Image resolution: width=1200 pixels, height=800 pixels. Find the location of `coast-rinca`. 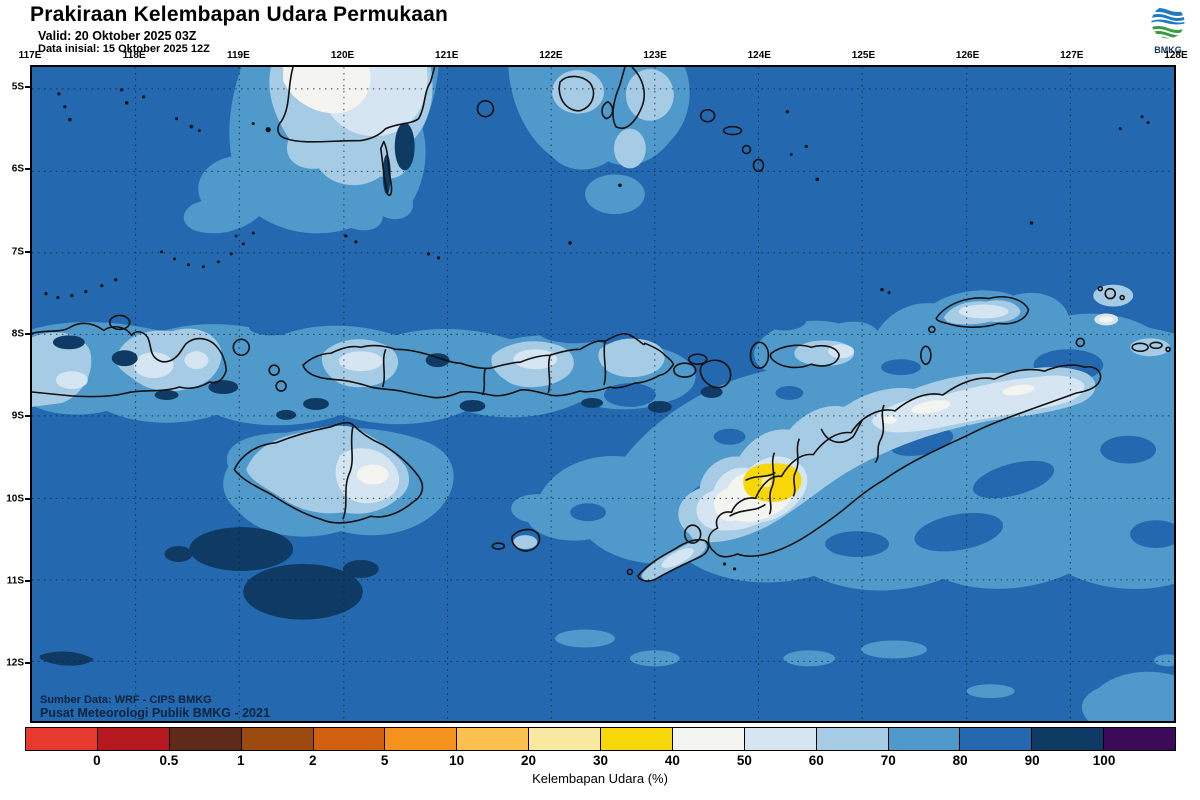

coast-rinca is located at coordinates (281, 386).